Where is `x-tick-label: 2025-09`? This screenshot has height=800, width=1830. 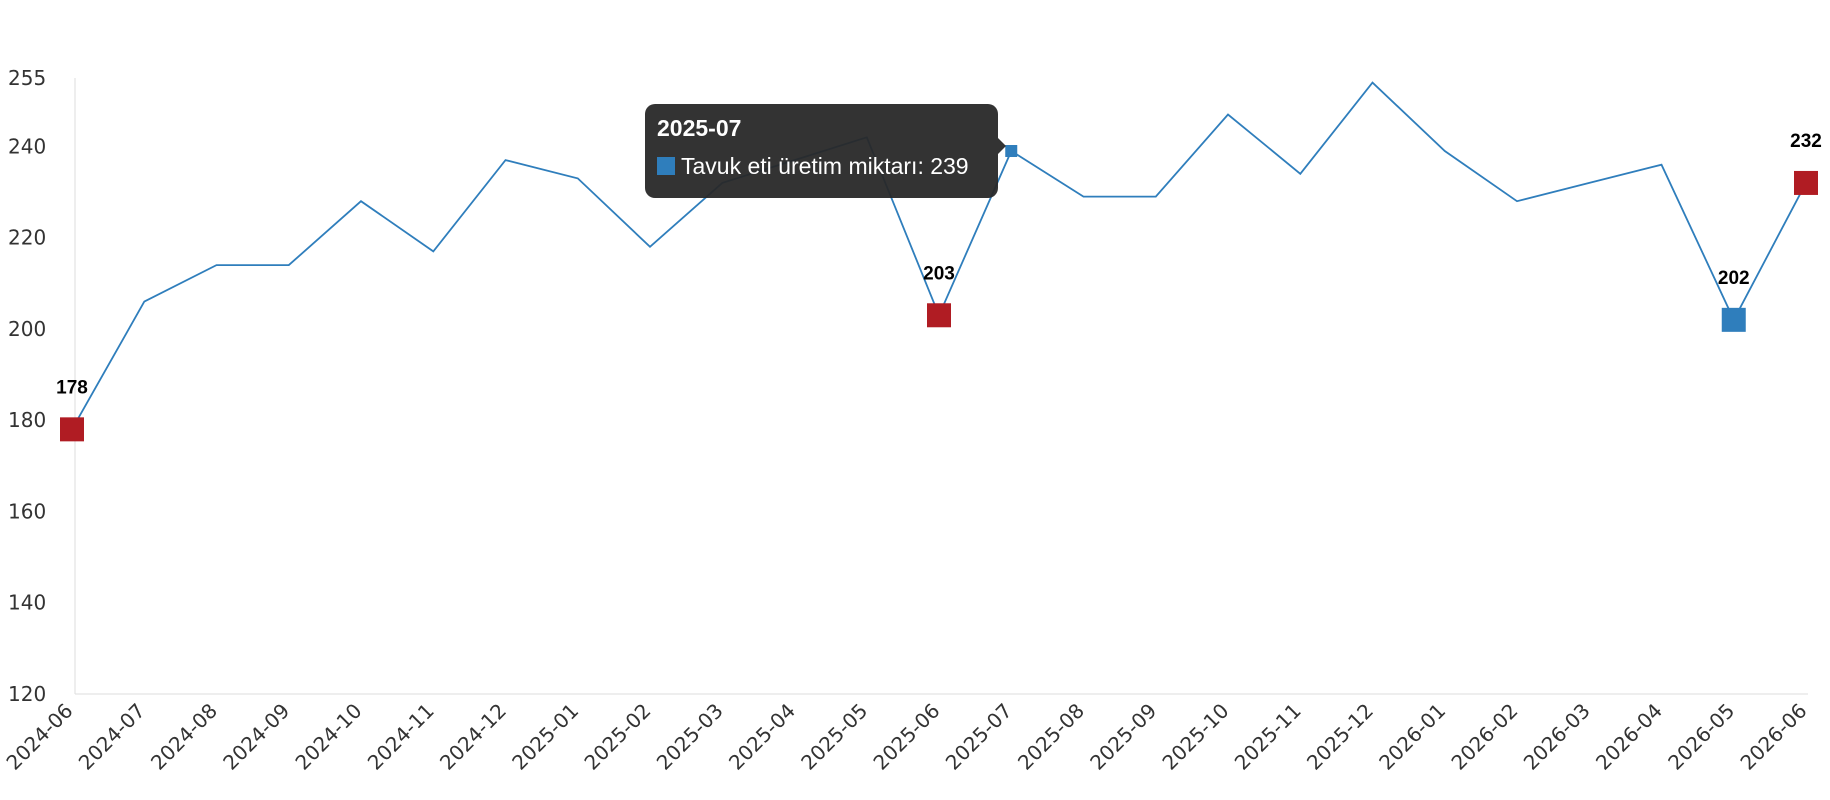 x-tick-label: 2025-09 is located at coordinates (1123, 737).